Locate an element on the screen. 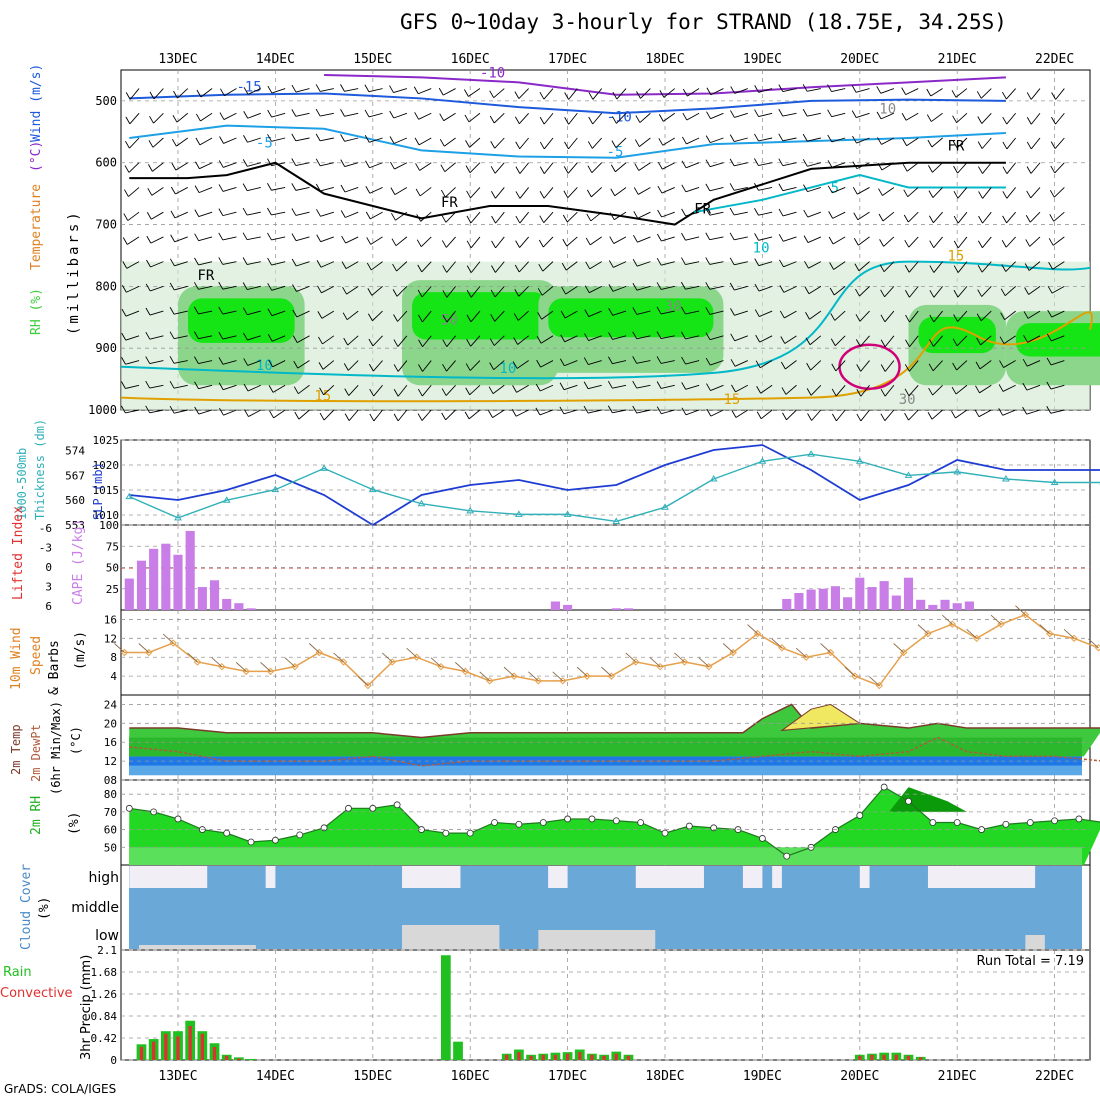 This screenshot has width=1100, height=1100. rh-marker is located at coordinates (446, 833).